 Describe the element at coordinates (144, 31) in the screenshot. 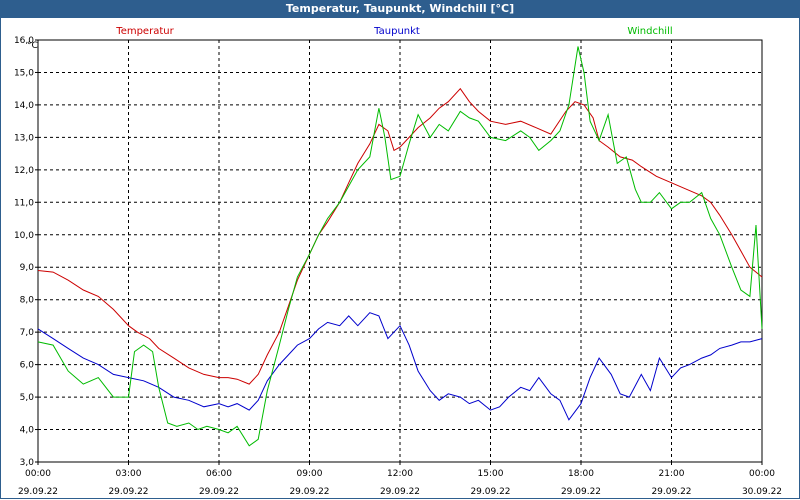

I see `legend-entry-temperatur: Temperatur` at that location.